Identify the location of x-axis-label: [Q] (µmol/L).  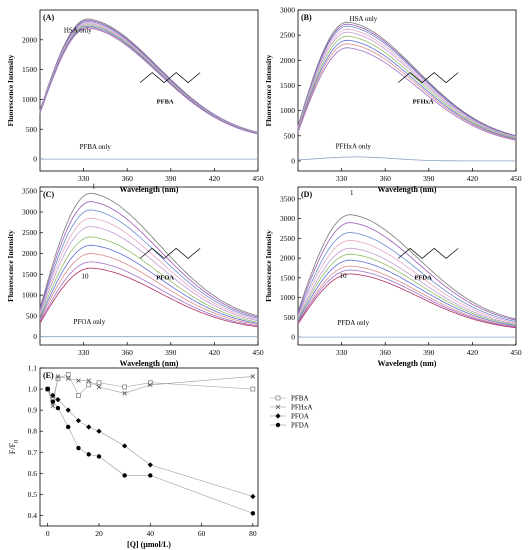
(149, 544).